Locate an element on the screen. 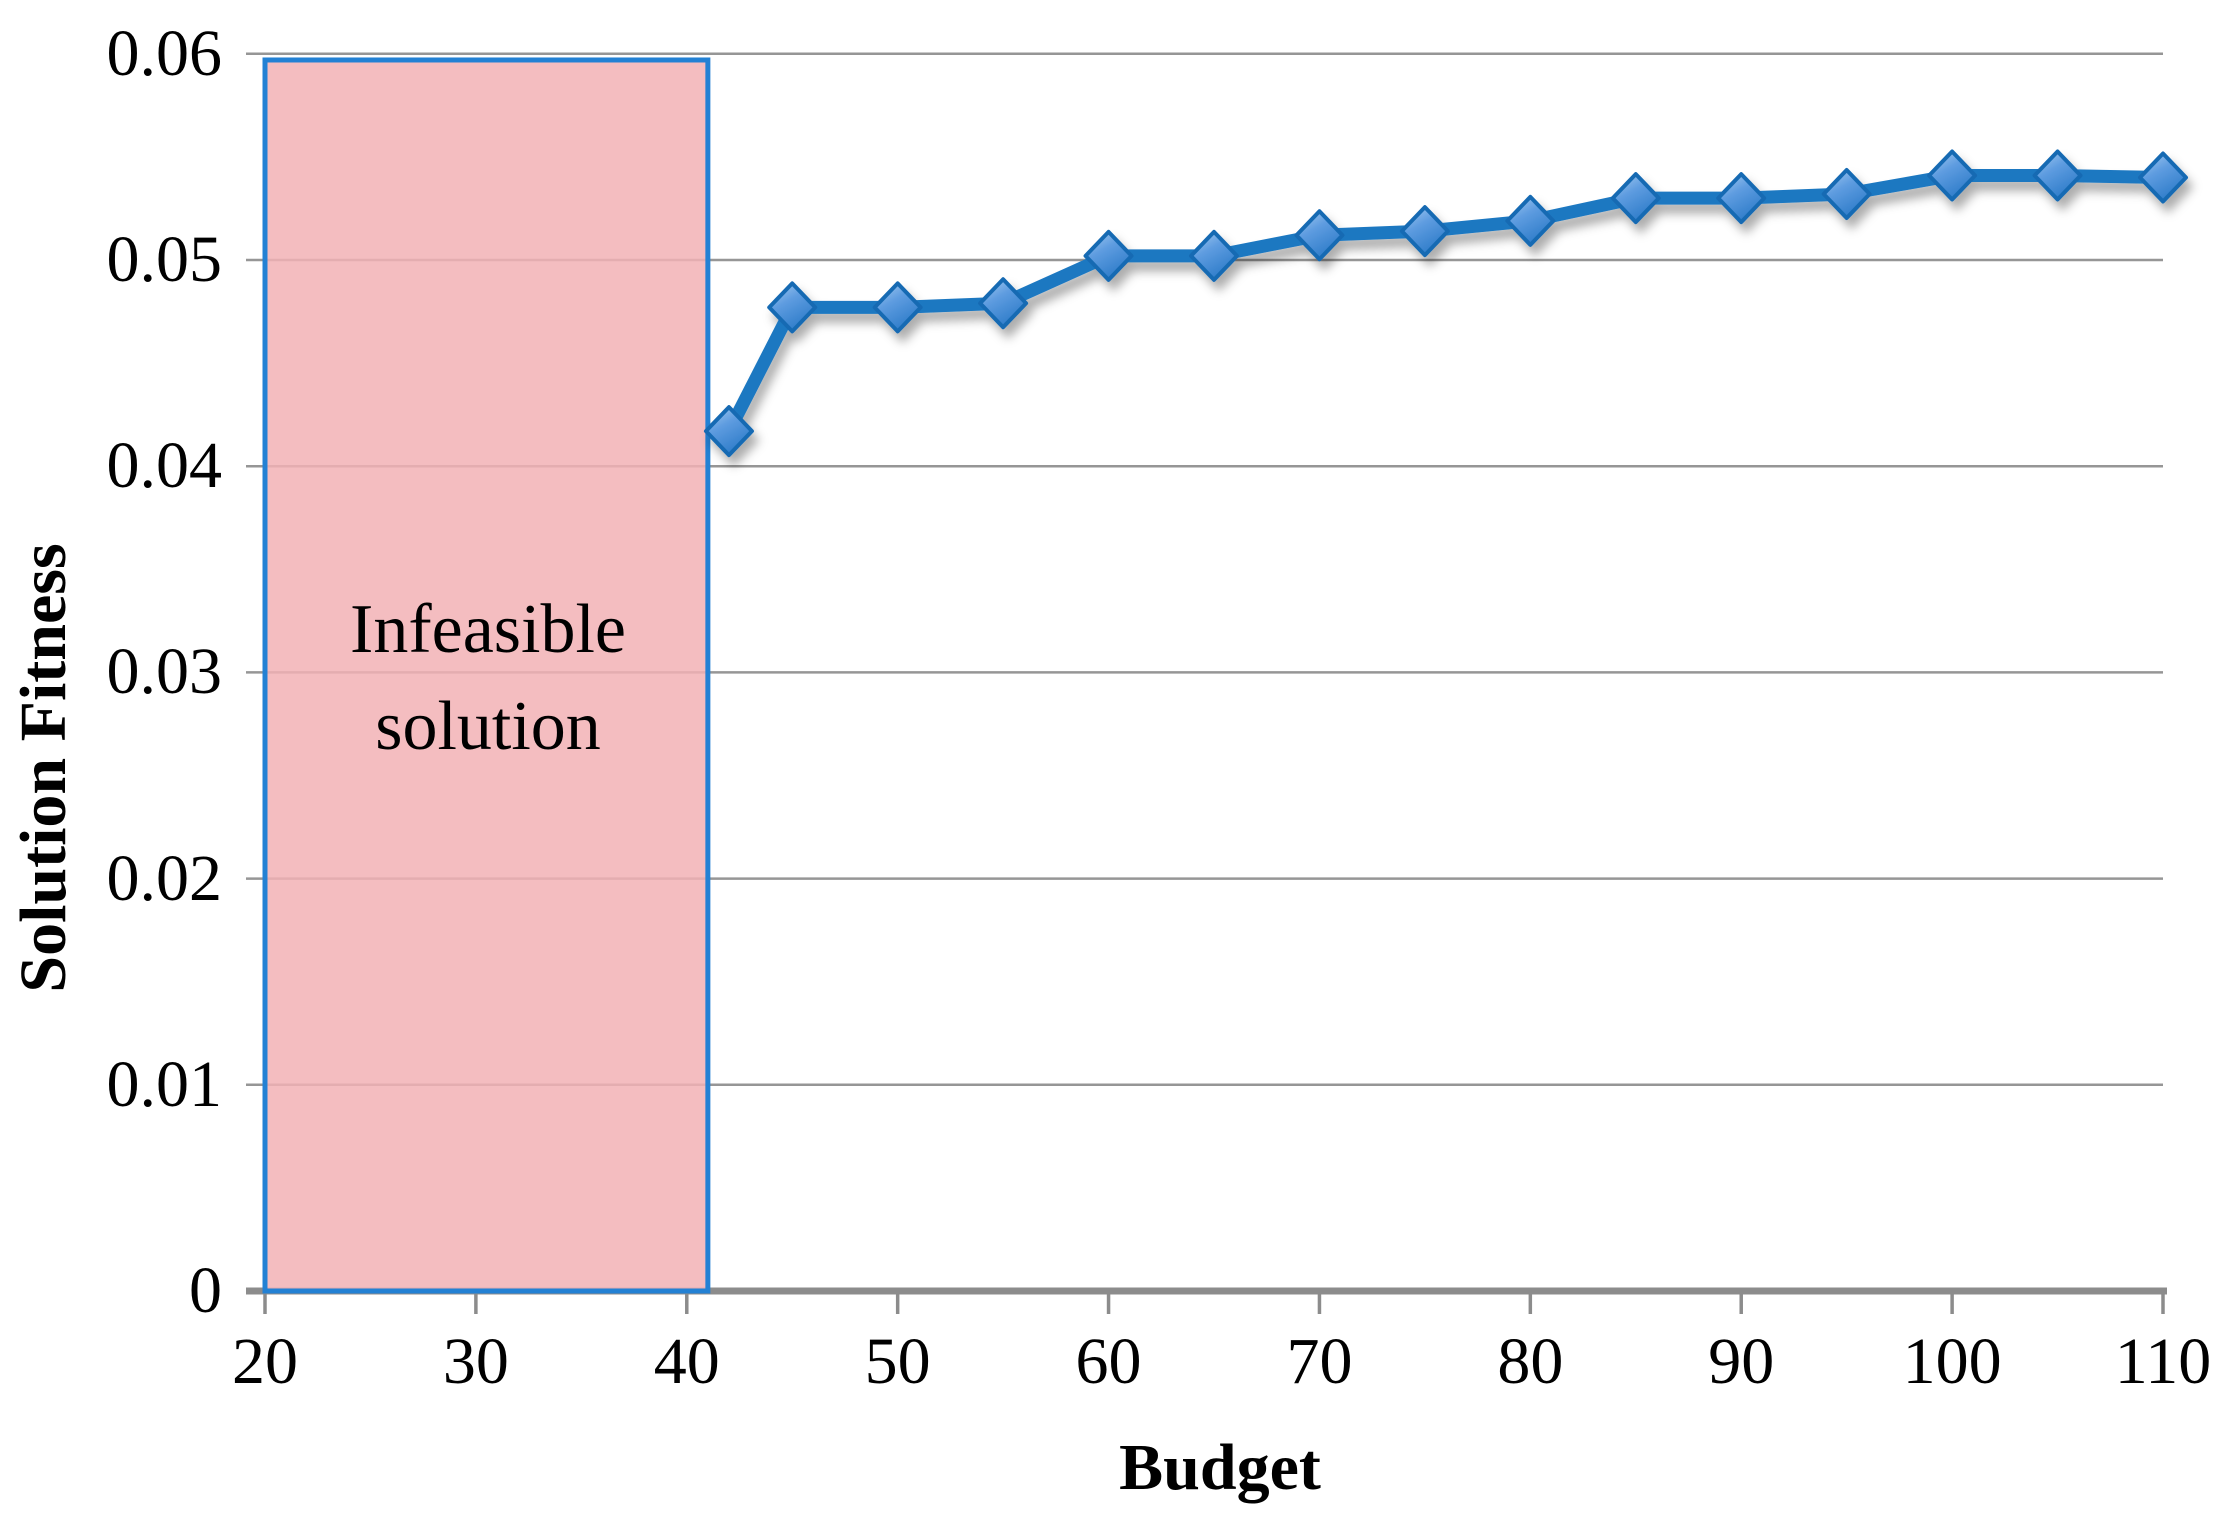 The image size is (2233, 1528). y-tick-label-0.06: 0.06 is located at coordinates (164, 53).